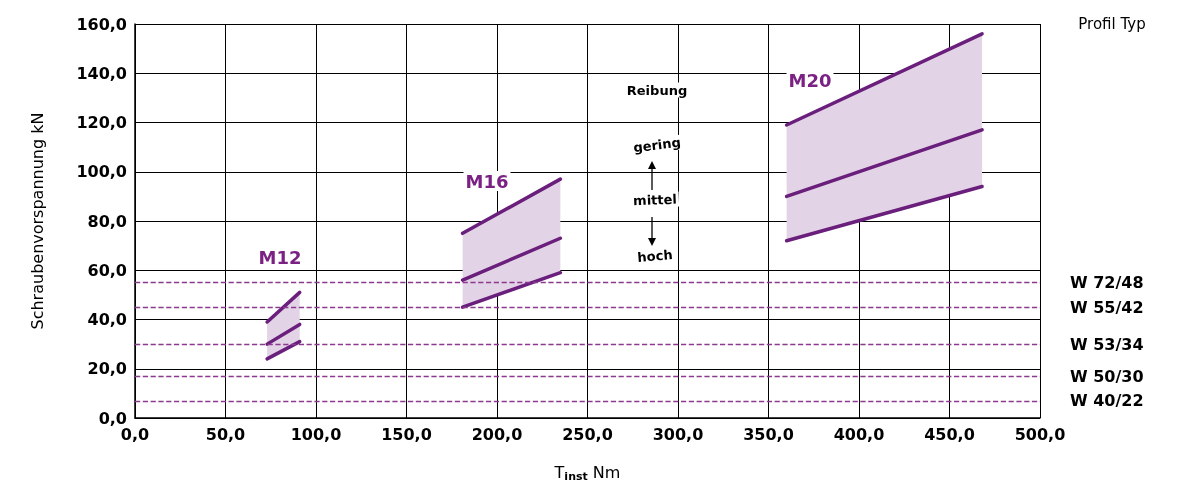  What do you see at coordinates (657, 145) in the screenshot?
I see `annotation: gering` at bounding box center [657, 145].